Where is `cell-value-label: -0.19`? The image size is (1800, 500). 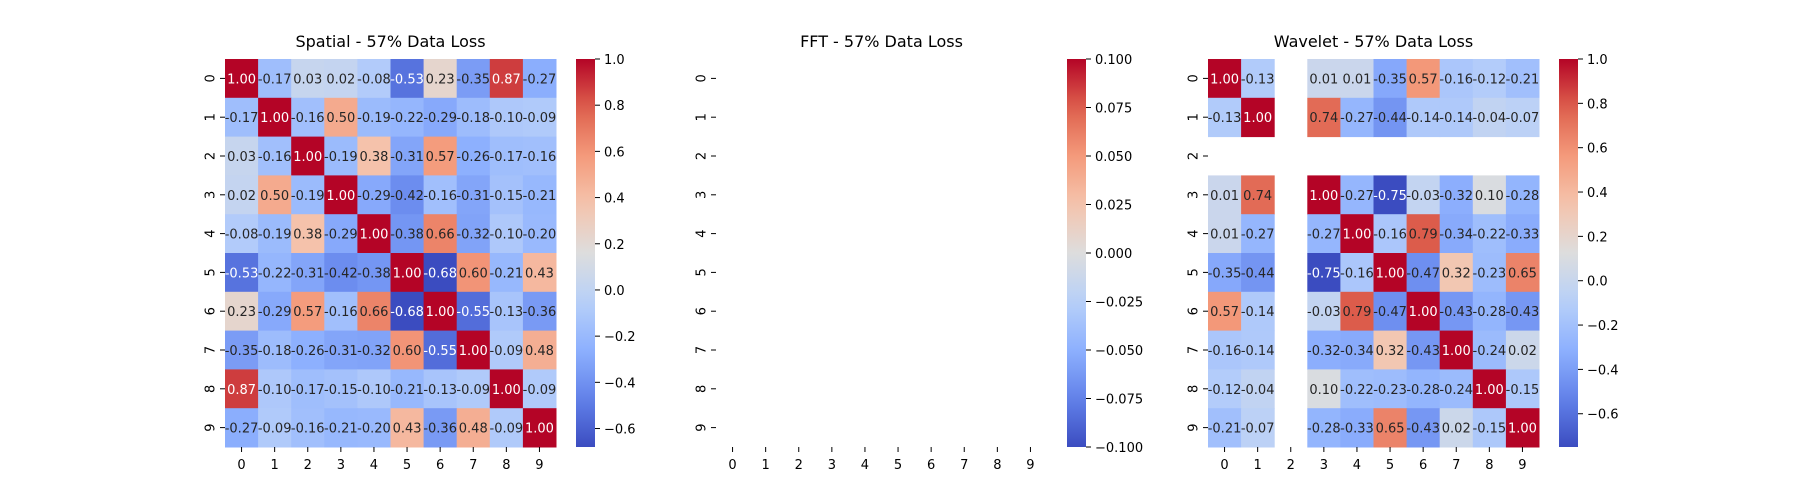 cell-value-label: -0.19 is located at coordinates (275, 235).